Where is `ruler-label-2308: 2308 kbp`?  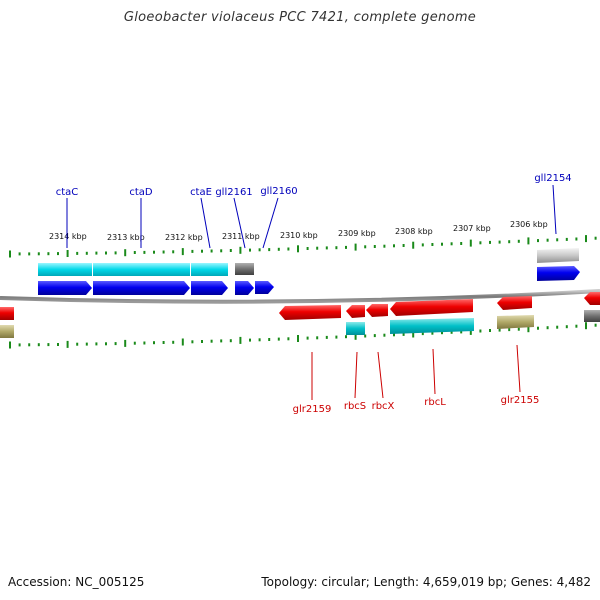 ruler-label-2308: 2308 kbp is located at coordinates (414, 231).